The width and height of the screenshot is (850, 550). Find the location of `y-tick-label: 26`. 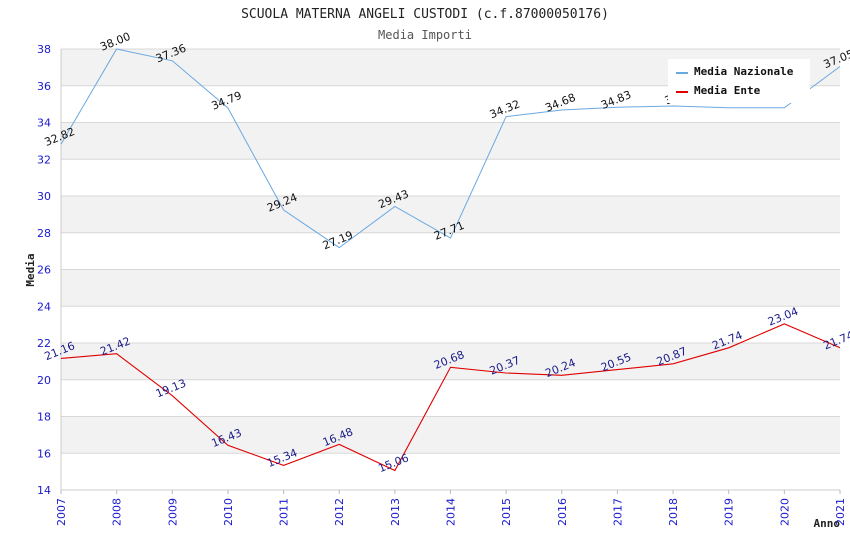

y-tick-label: 26 is located at coordinates (44, 270).